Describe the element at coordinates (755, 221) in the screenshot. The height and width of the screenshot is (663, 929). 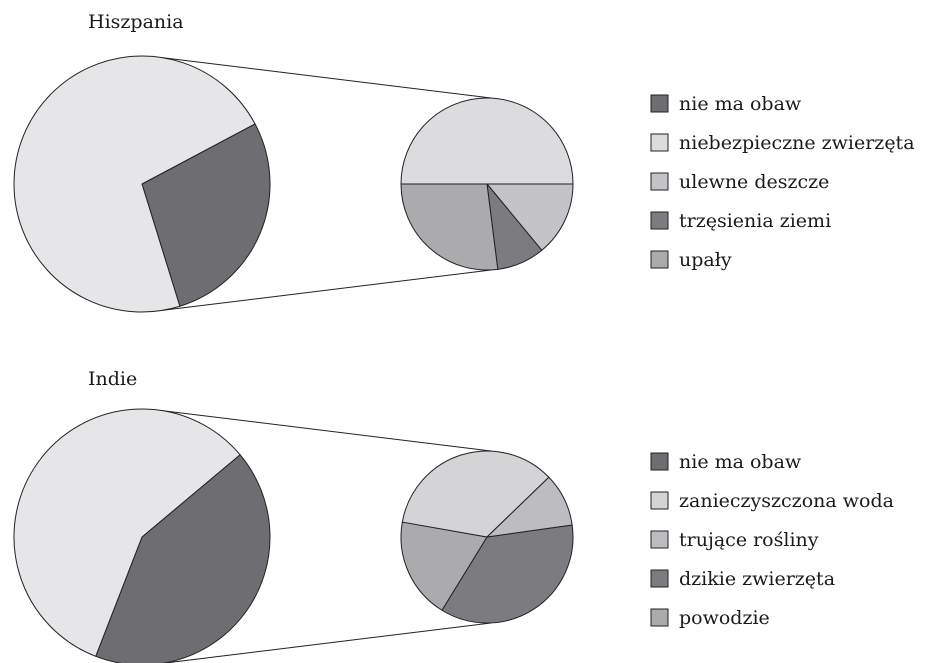
I see `legend-label: trzęsienia ziemi` at that location.